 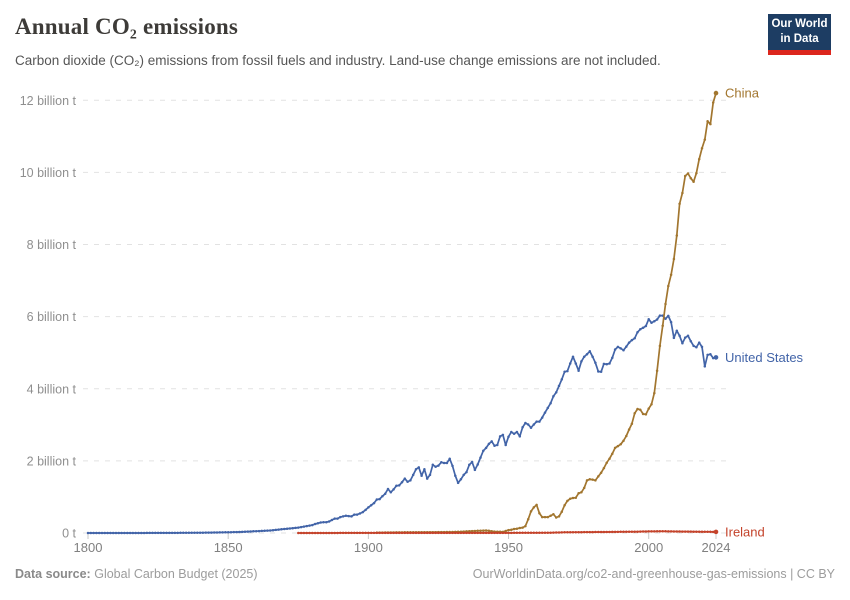 What do you see at coordinates (136, 574) in the screenshot?
I see `data-source: Data source: Global Carbon Budget (2025)` at bounding box center [136, 574].